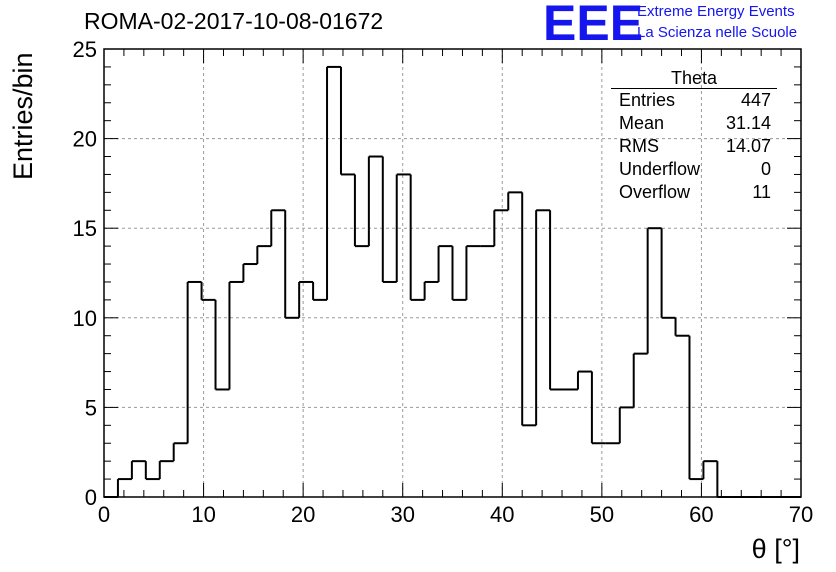 The width and height of the screenshot is (836, 572). Describe the element at coordinates (694, 146) in the screenshot. I see `stats-row-rms: RMS 14.07` at that location.